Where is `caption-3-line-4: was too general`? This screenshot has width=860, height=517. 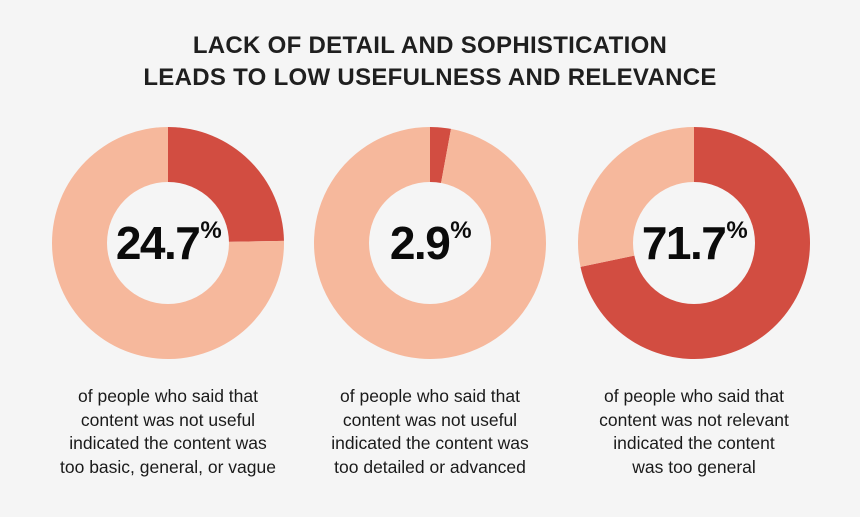 caption-3-line-4: was too general is located at coordinates (694, 466).